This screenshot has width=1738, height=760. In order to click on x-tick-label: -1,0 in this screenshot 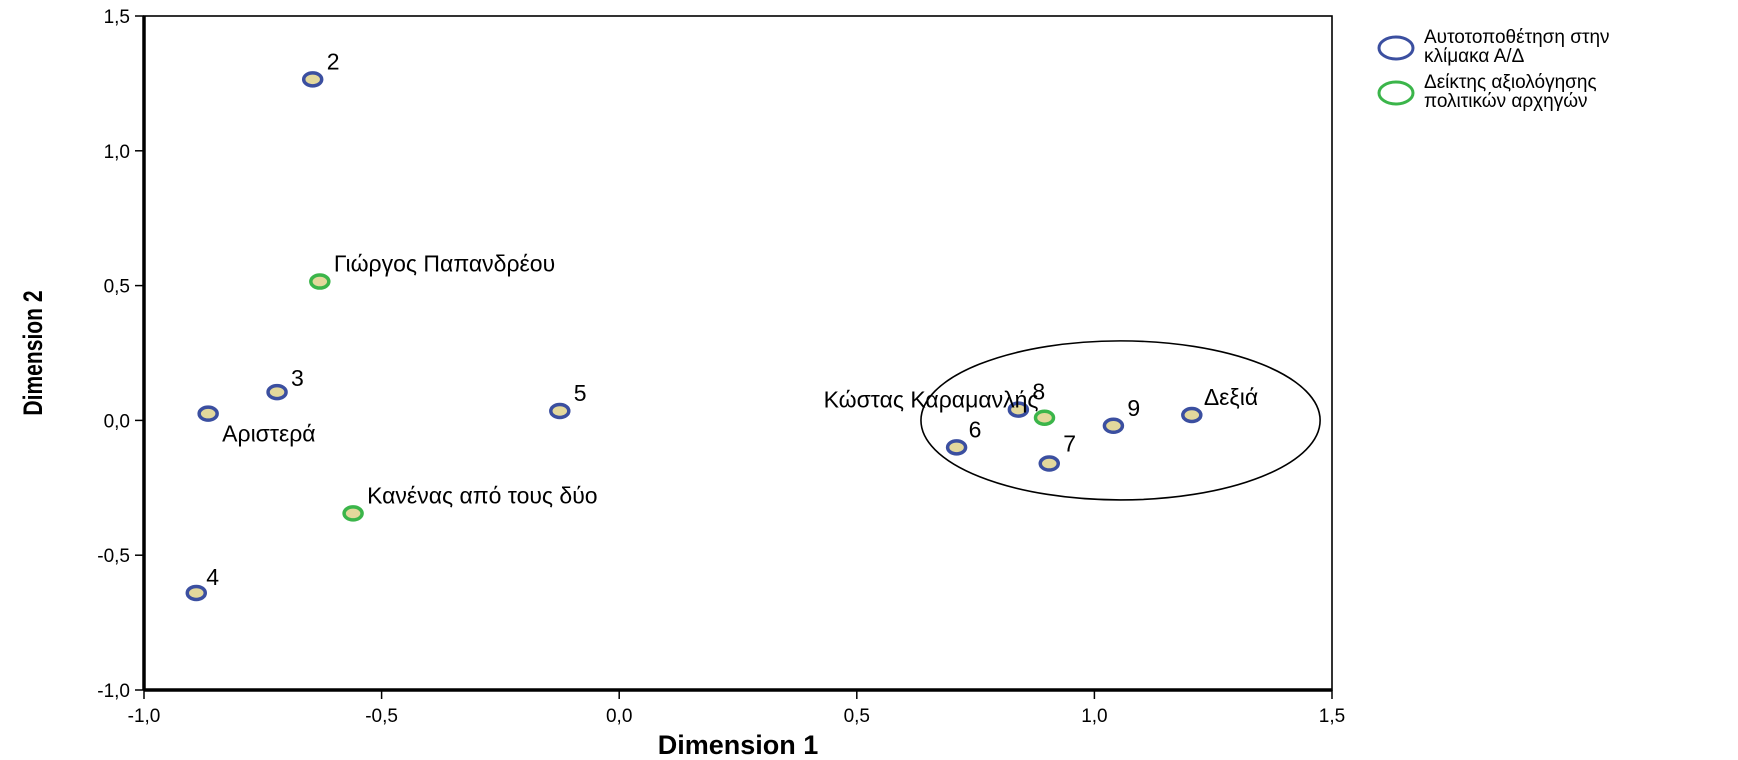, I will do `click(144, 716)`.